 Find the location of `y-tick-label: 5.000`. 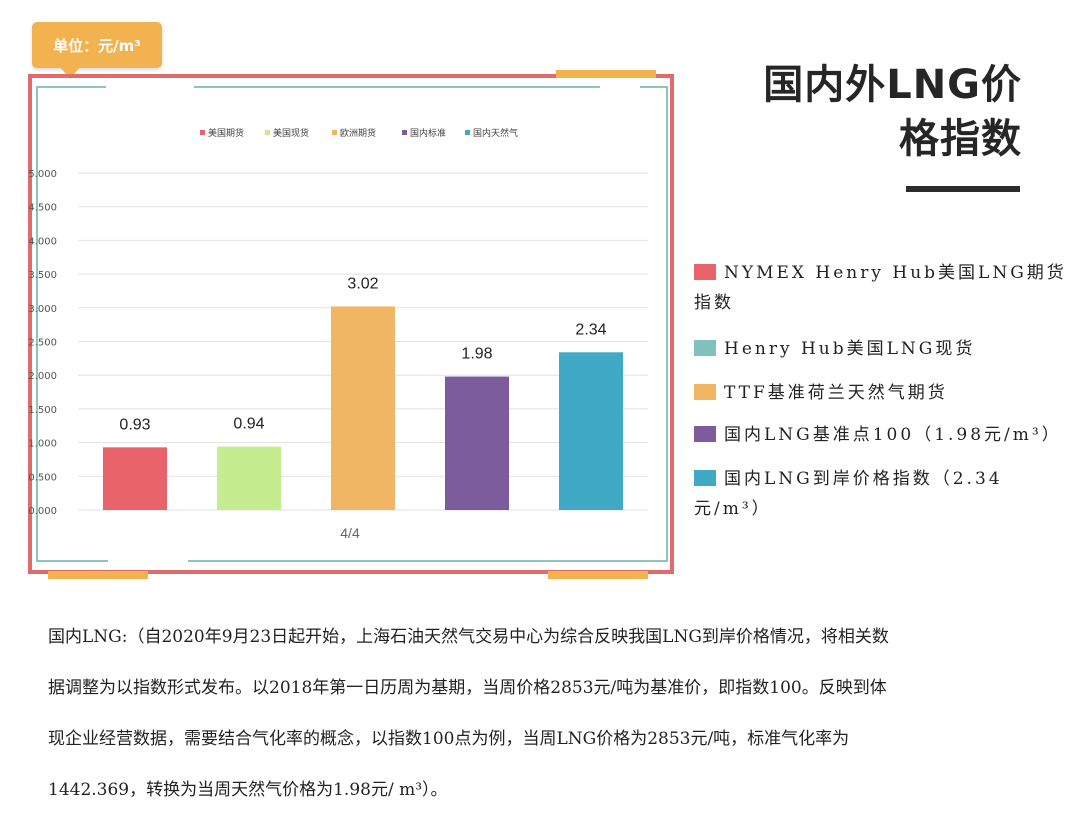

y-tick-label: 5.000 is located at coordinates (42, 174).